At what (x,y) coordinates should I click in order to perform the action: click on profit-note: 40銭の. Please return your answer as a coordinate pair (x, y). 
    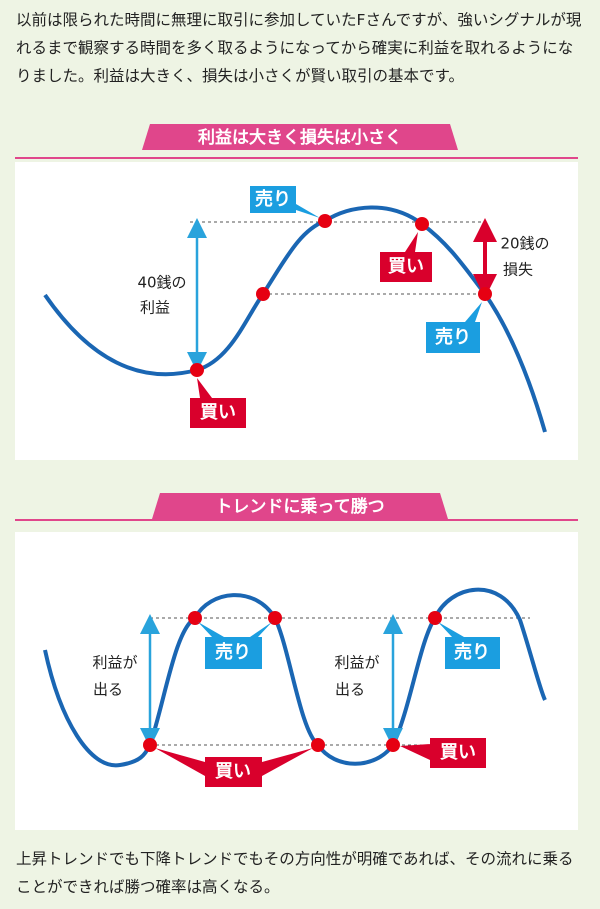
    Looking at the image, I should click on (161, 283).